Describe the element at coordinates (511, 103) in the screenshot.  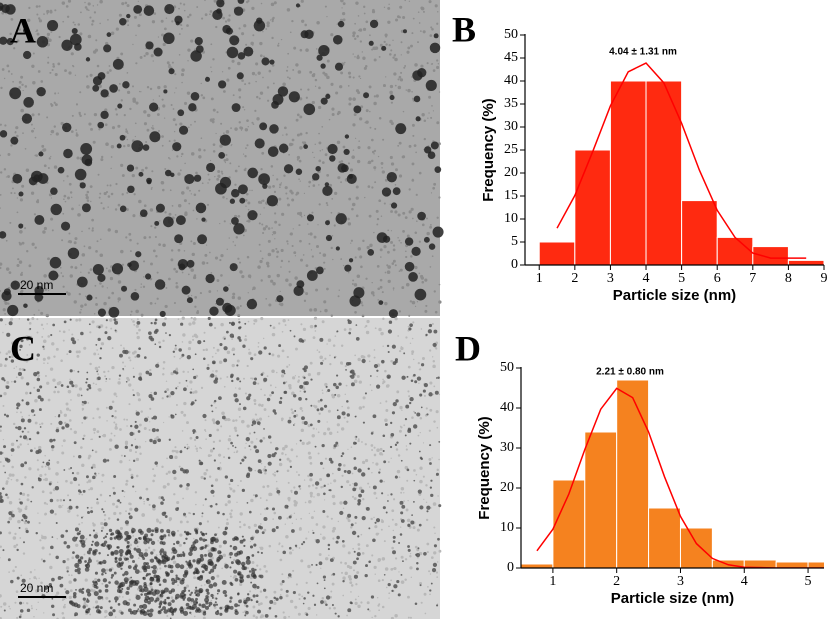
I see `y-tick-label: 35` at that location.